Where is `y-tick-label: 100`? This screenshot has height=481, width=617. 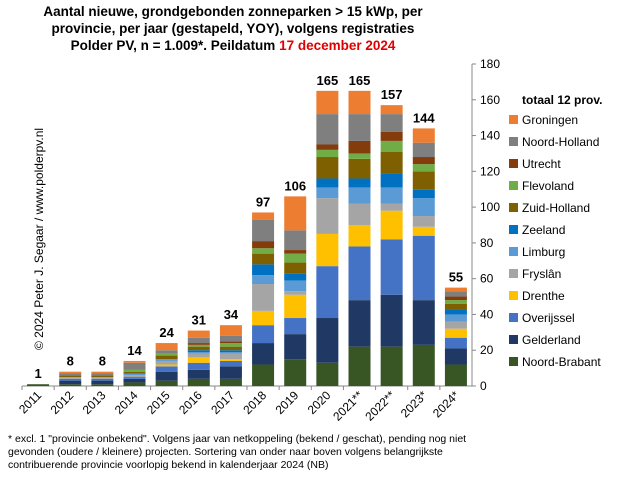
y-tick-label: 100 is located at coordinates (490, 207).